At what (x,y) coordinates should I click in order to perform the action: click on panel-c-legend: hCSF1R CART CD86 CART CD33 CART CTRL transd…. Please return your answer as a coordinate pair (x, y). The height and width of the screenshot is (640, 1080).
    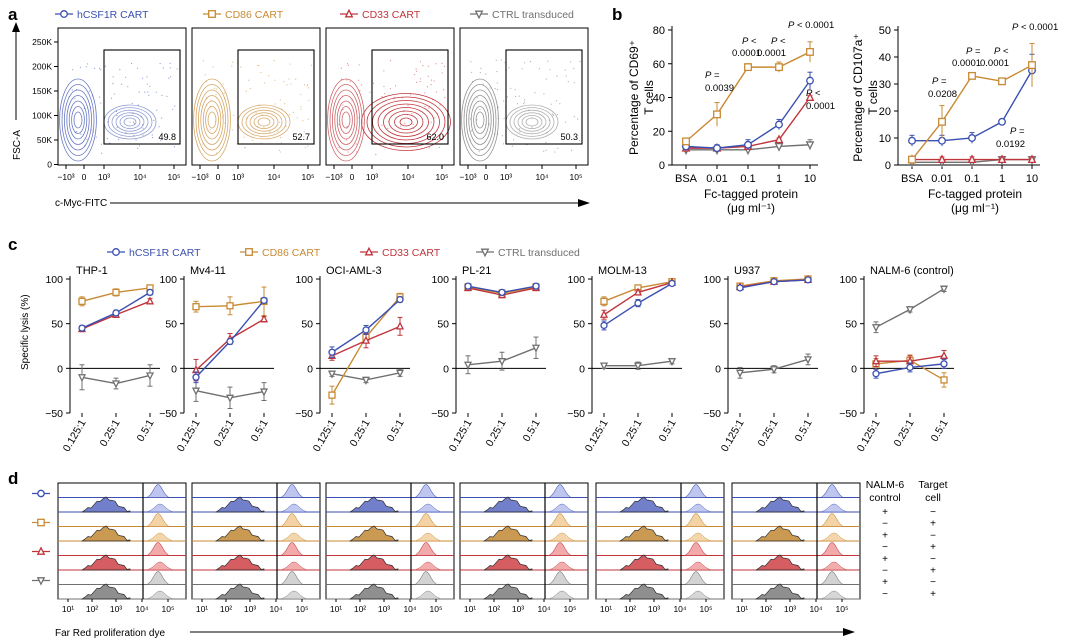
    Looking at the image, I should click on (343, 252).